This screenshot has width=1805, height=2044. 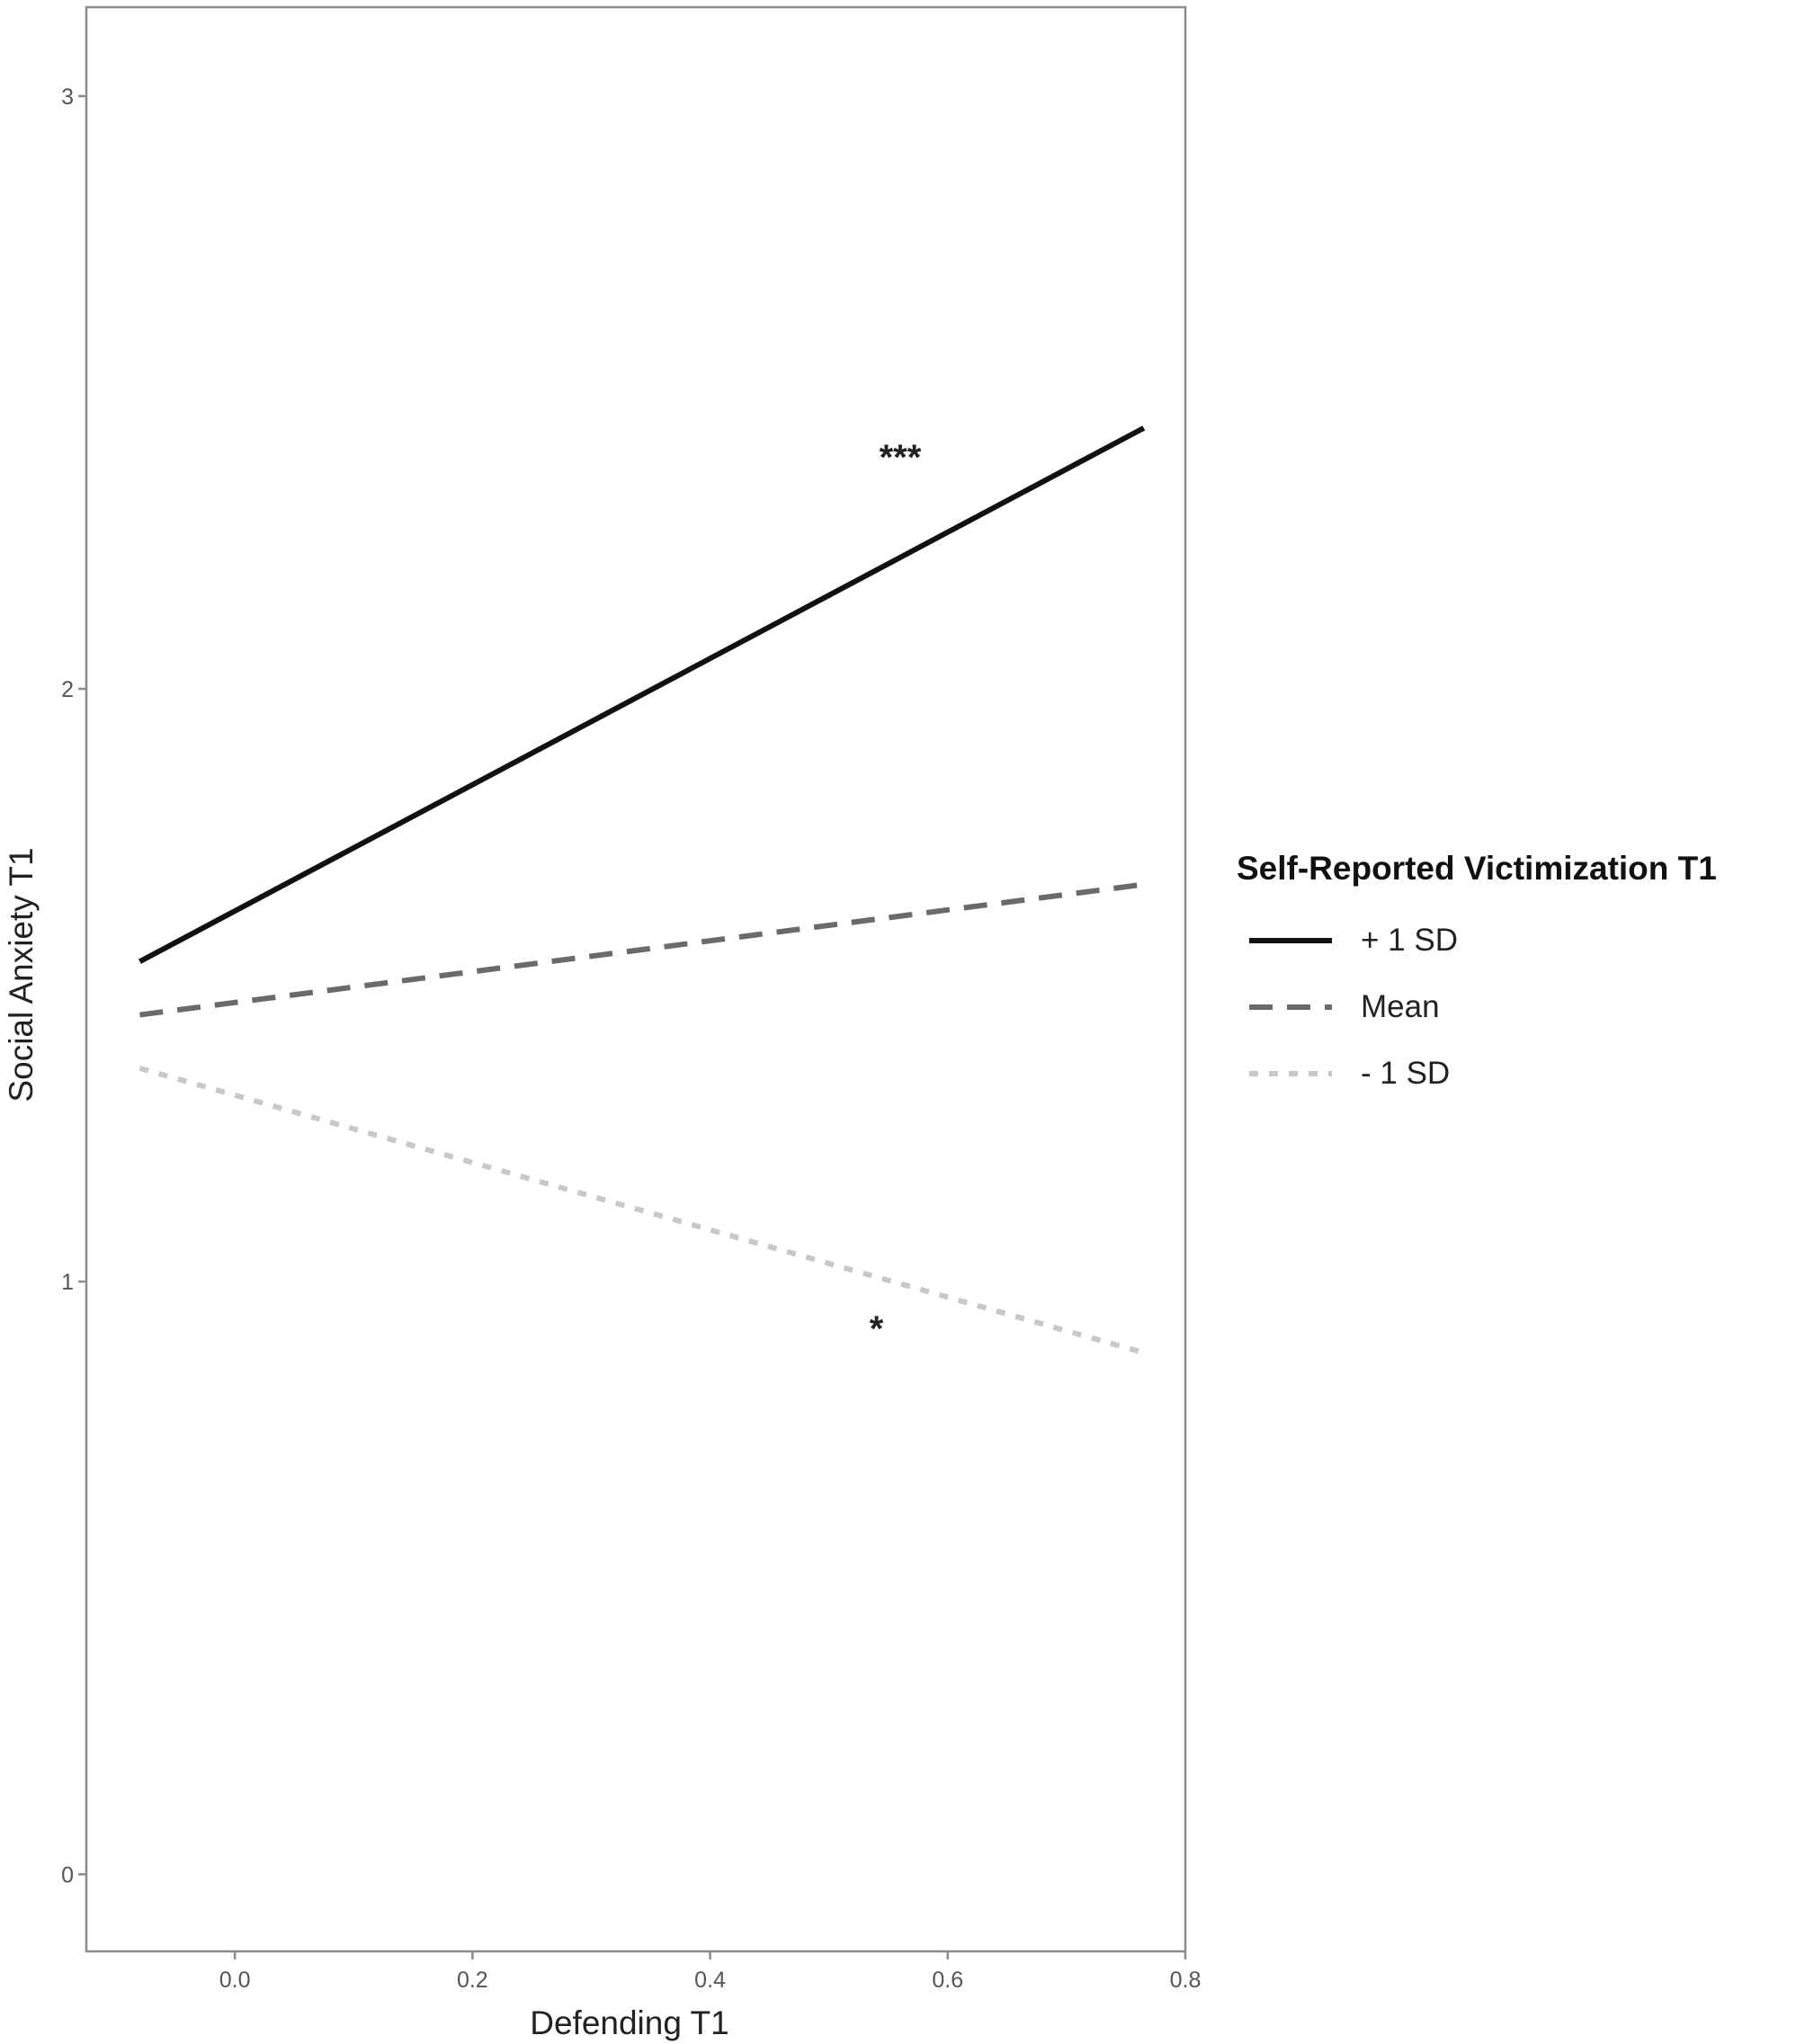 I want to click on x-tick-label: 0.6, so click(x=947, y=1980).